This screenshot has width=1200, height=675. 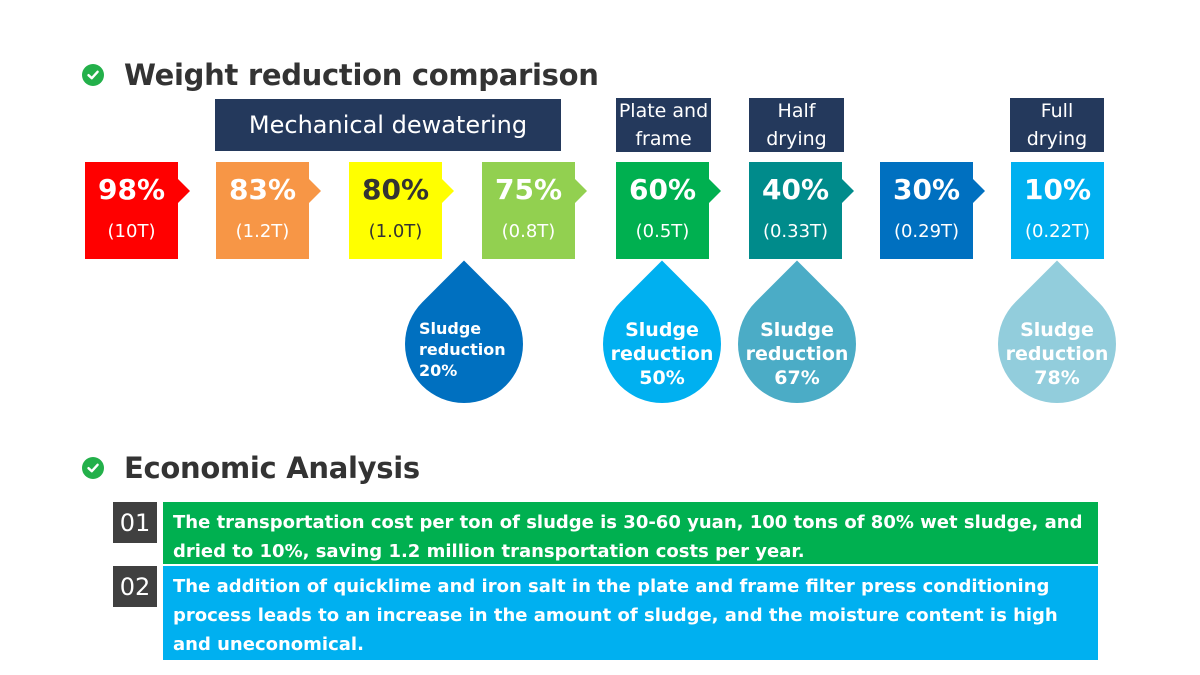 What do you see at coordinates (662, 354) in the screenshot?
I see `drop-label: Sludge reduction 50%` at bounding box center [662, 354].